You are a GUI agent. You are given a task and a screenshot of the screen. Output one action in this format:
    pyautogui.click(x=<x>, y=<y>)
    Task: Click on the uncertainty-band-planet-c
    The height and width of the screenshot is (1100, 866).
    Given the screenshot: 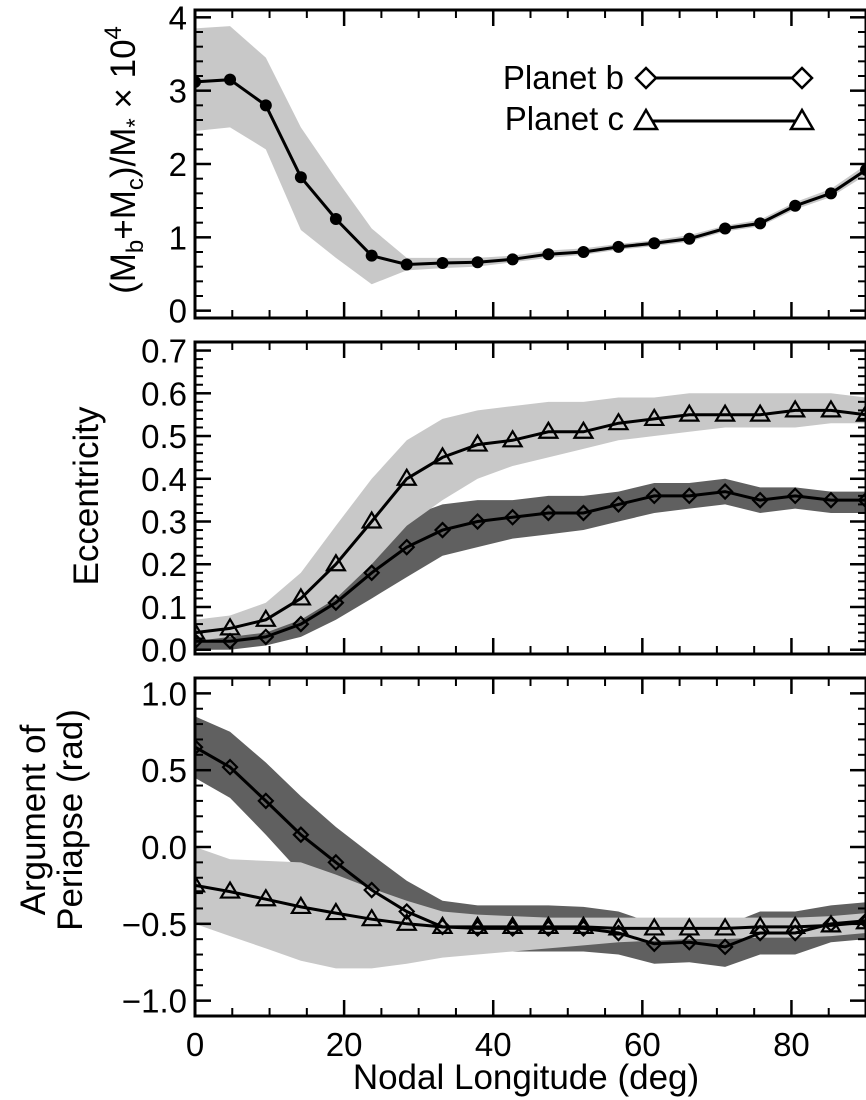 What is the action you would take?
    pyautogui.click(x=530, y=908)
    